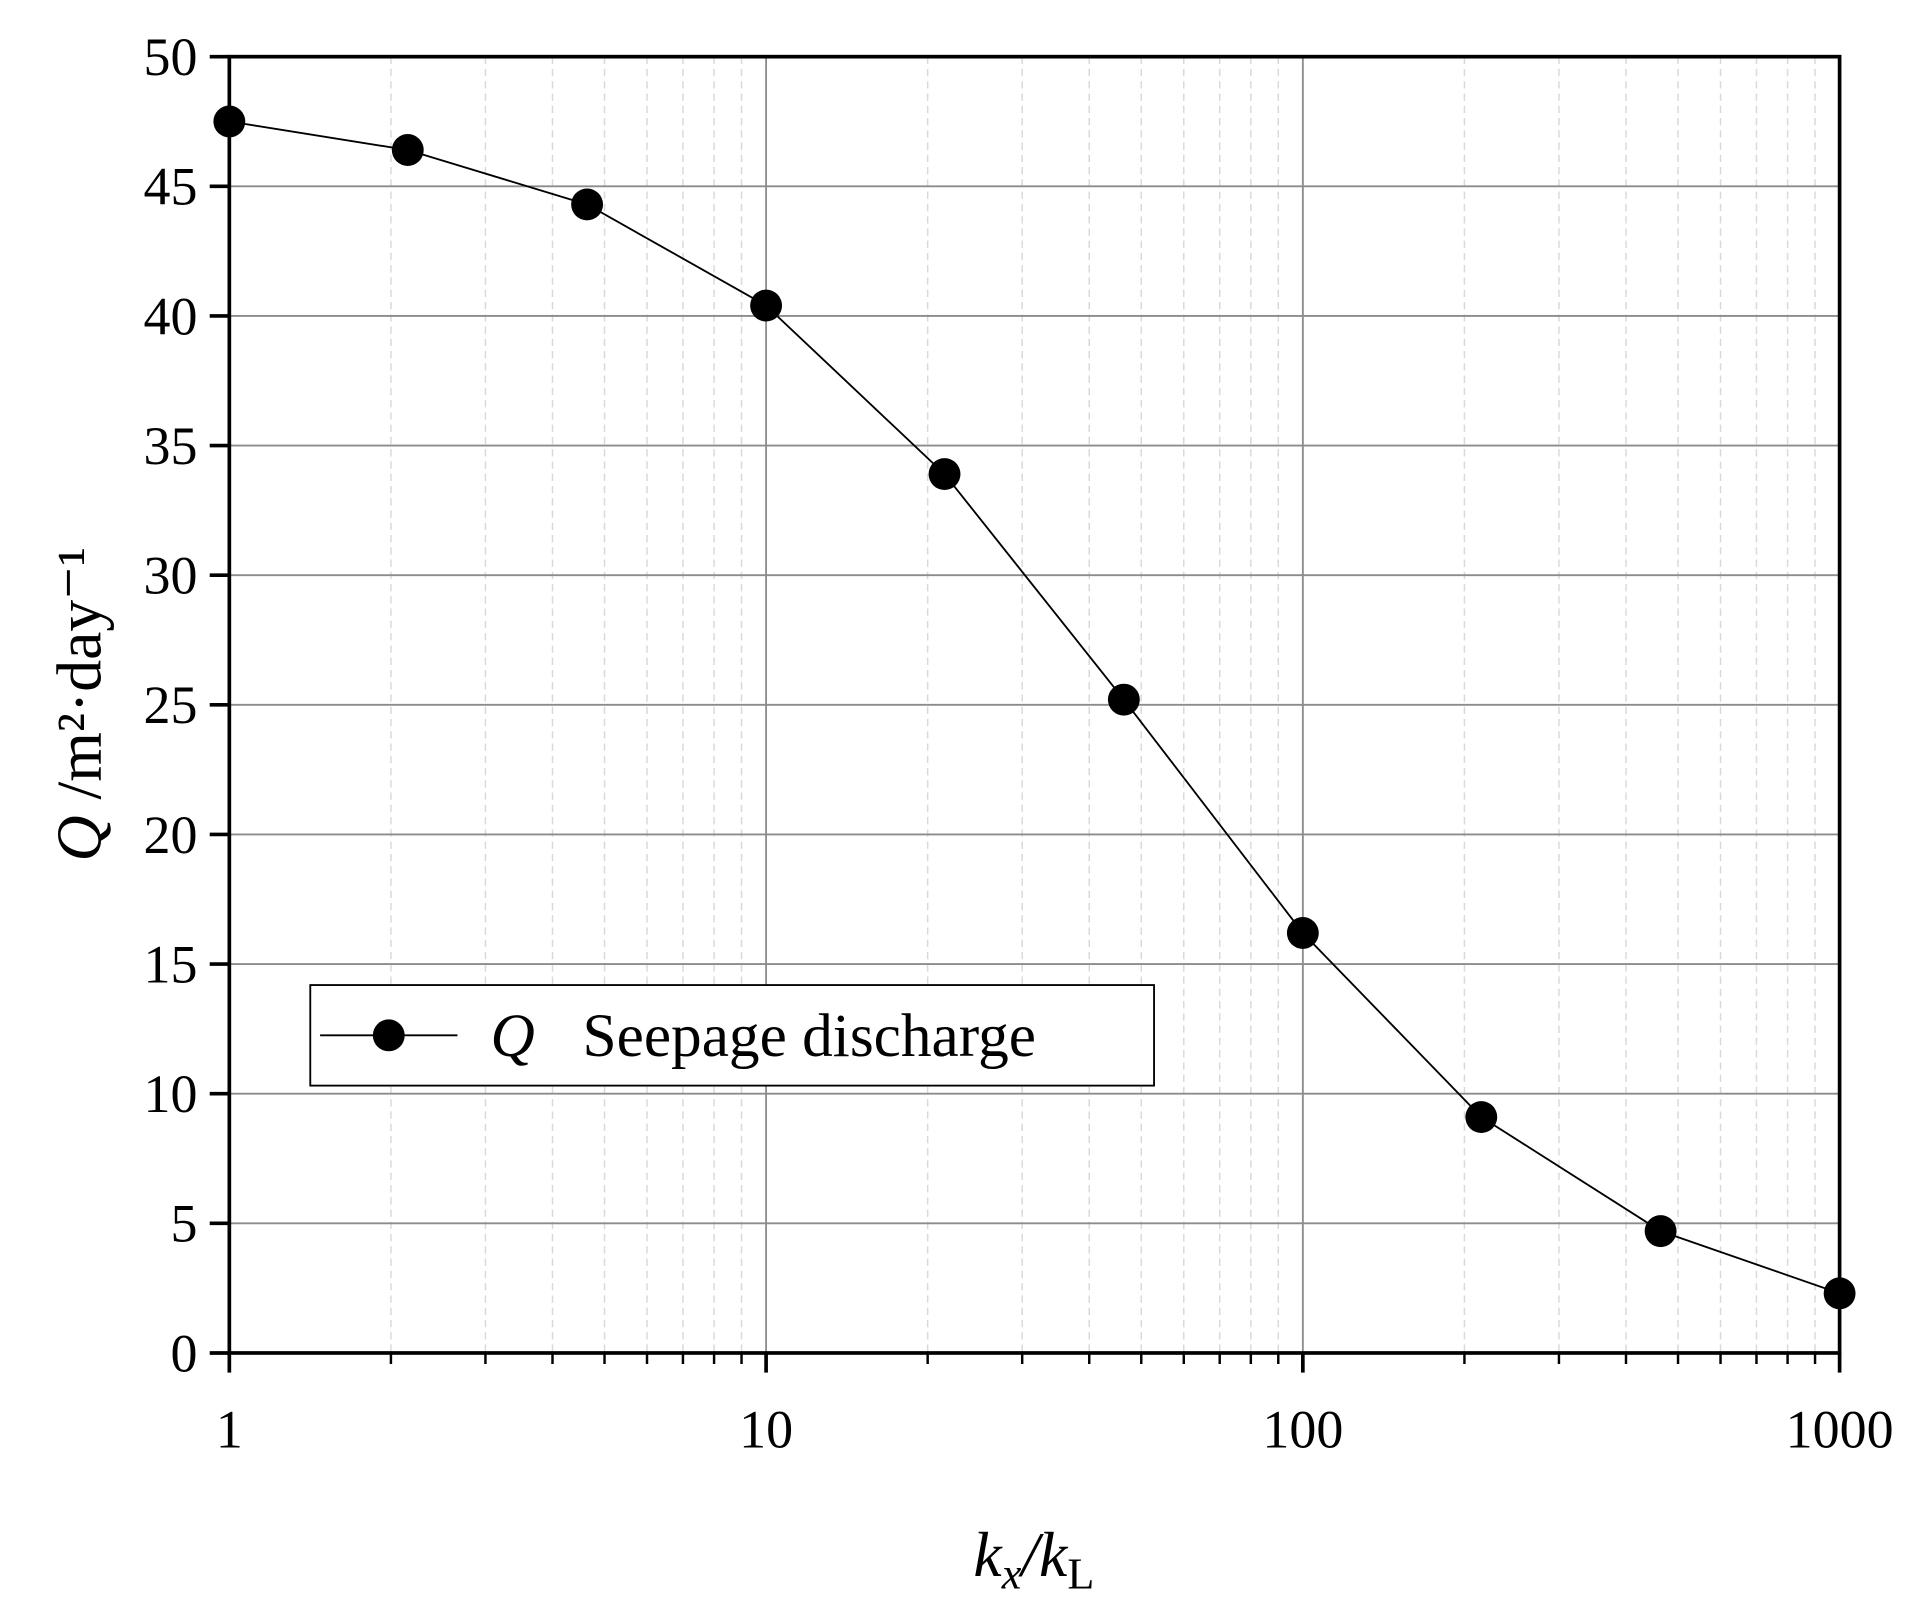 Image resolution: width=1923 pixels, height=1612 pixels. What do you see at coordinates (988, 1554) in the screenshot?
I see `x-axis-label-part: k` at bounding box center [988, 1554].